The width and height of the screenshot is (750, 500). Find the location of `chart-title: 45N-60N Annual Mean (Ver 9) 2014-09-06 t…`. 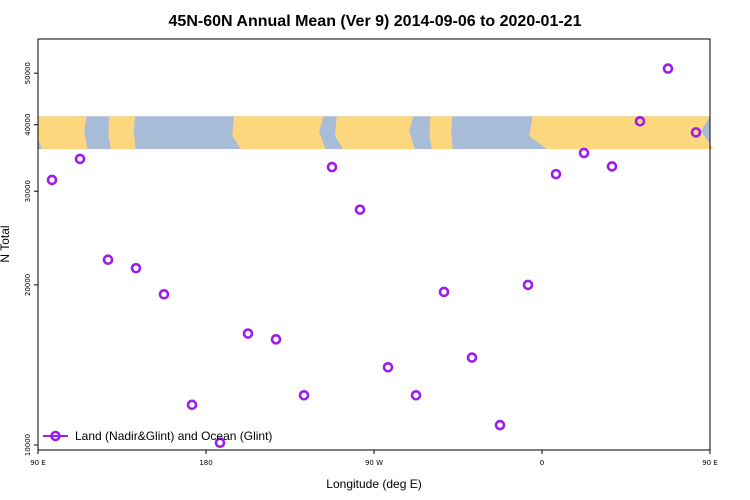

chart-title: 45N-60N Annual Mean (Ver 9) 2014-09-06 t… is located at coordinates (375, 21).